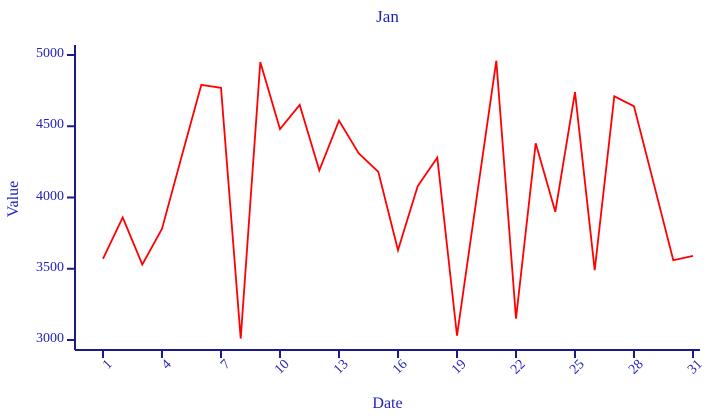 The width and height of the screenshot is (720, 418). Describe the element at coordinates (50, 267) in the screenshot. I see `y-tick-label: 3500` at that location.